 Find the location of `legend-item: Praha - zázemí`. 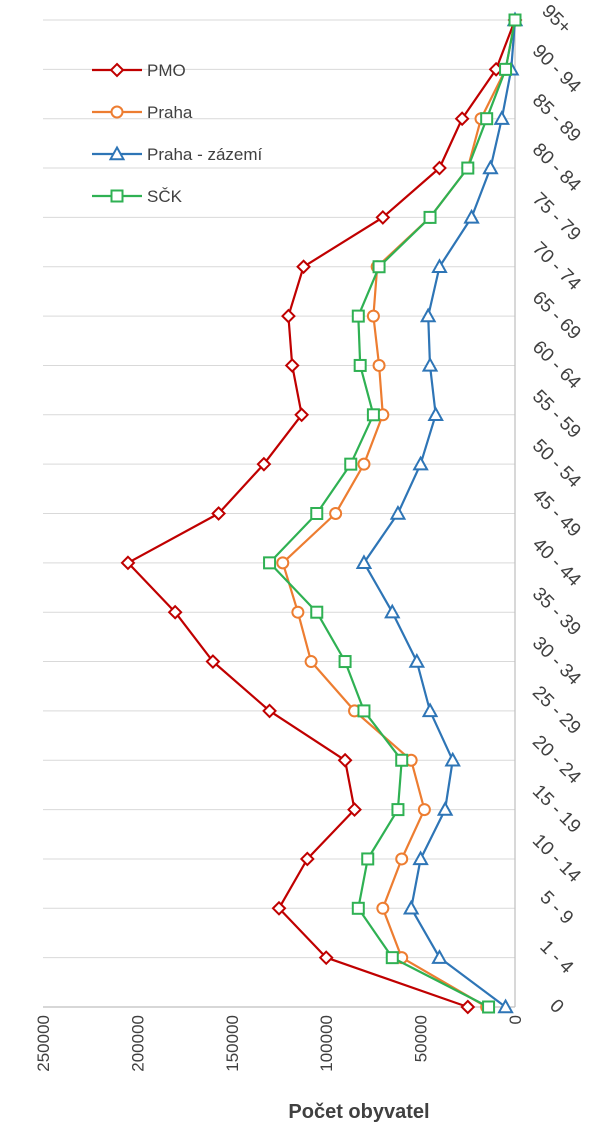

legend-item: Praha - zázemí is located at coordinates (177, 154).